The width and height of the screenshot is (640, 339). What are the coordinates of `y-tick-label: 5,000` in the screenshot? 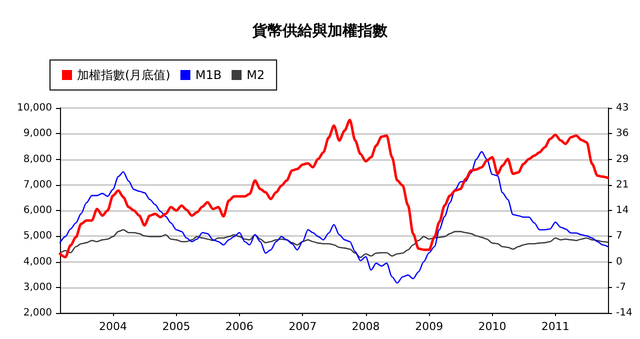 It's located at (37, 236).